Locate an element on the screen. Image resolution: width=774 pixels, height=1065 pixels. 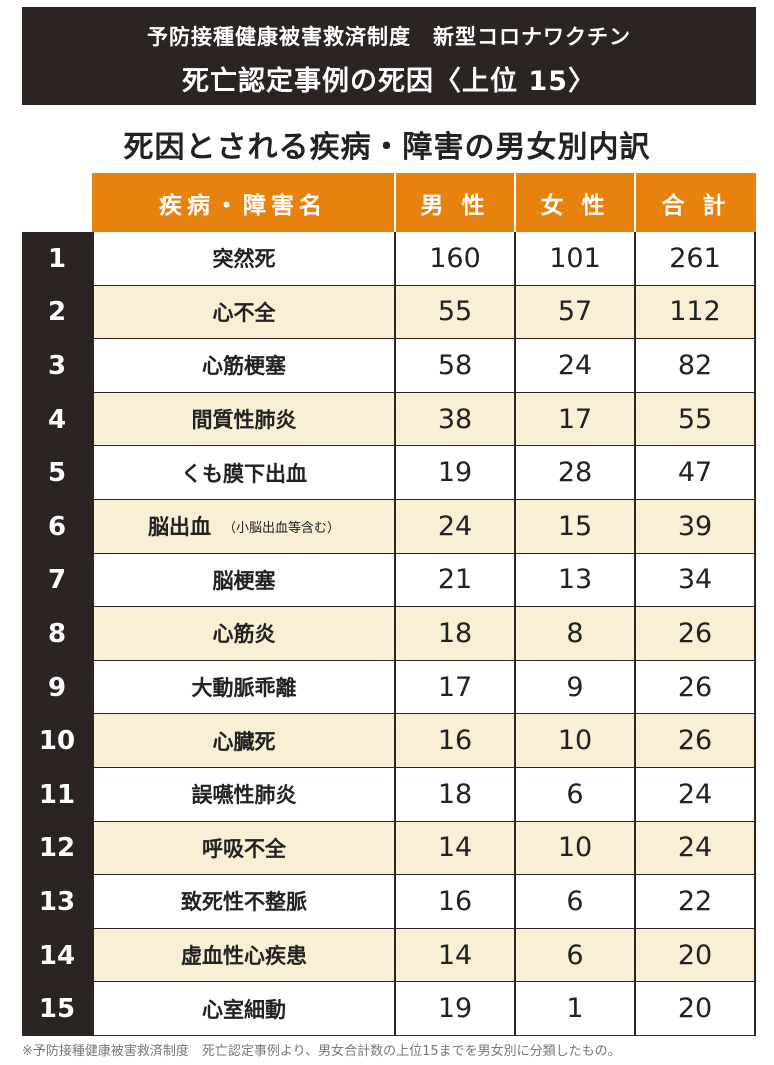
disease-name: くも膜下出血 is located at coordinates (244, 473).